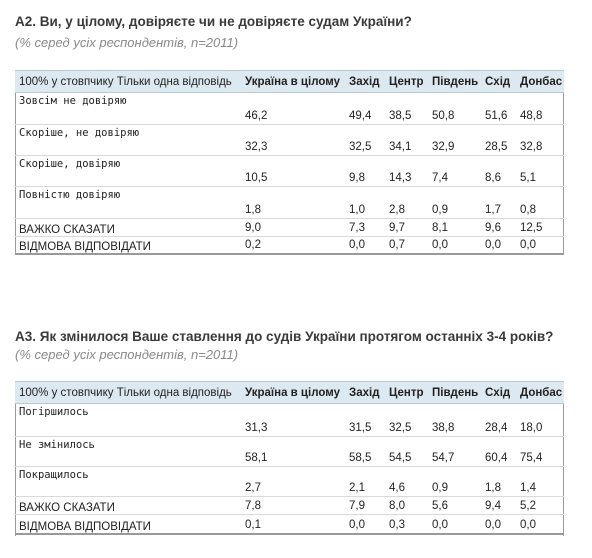 The width and height of the screenshot is (592, 558). I want to click on cell-value: 60,4, so click(498, 451).